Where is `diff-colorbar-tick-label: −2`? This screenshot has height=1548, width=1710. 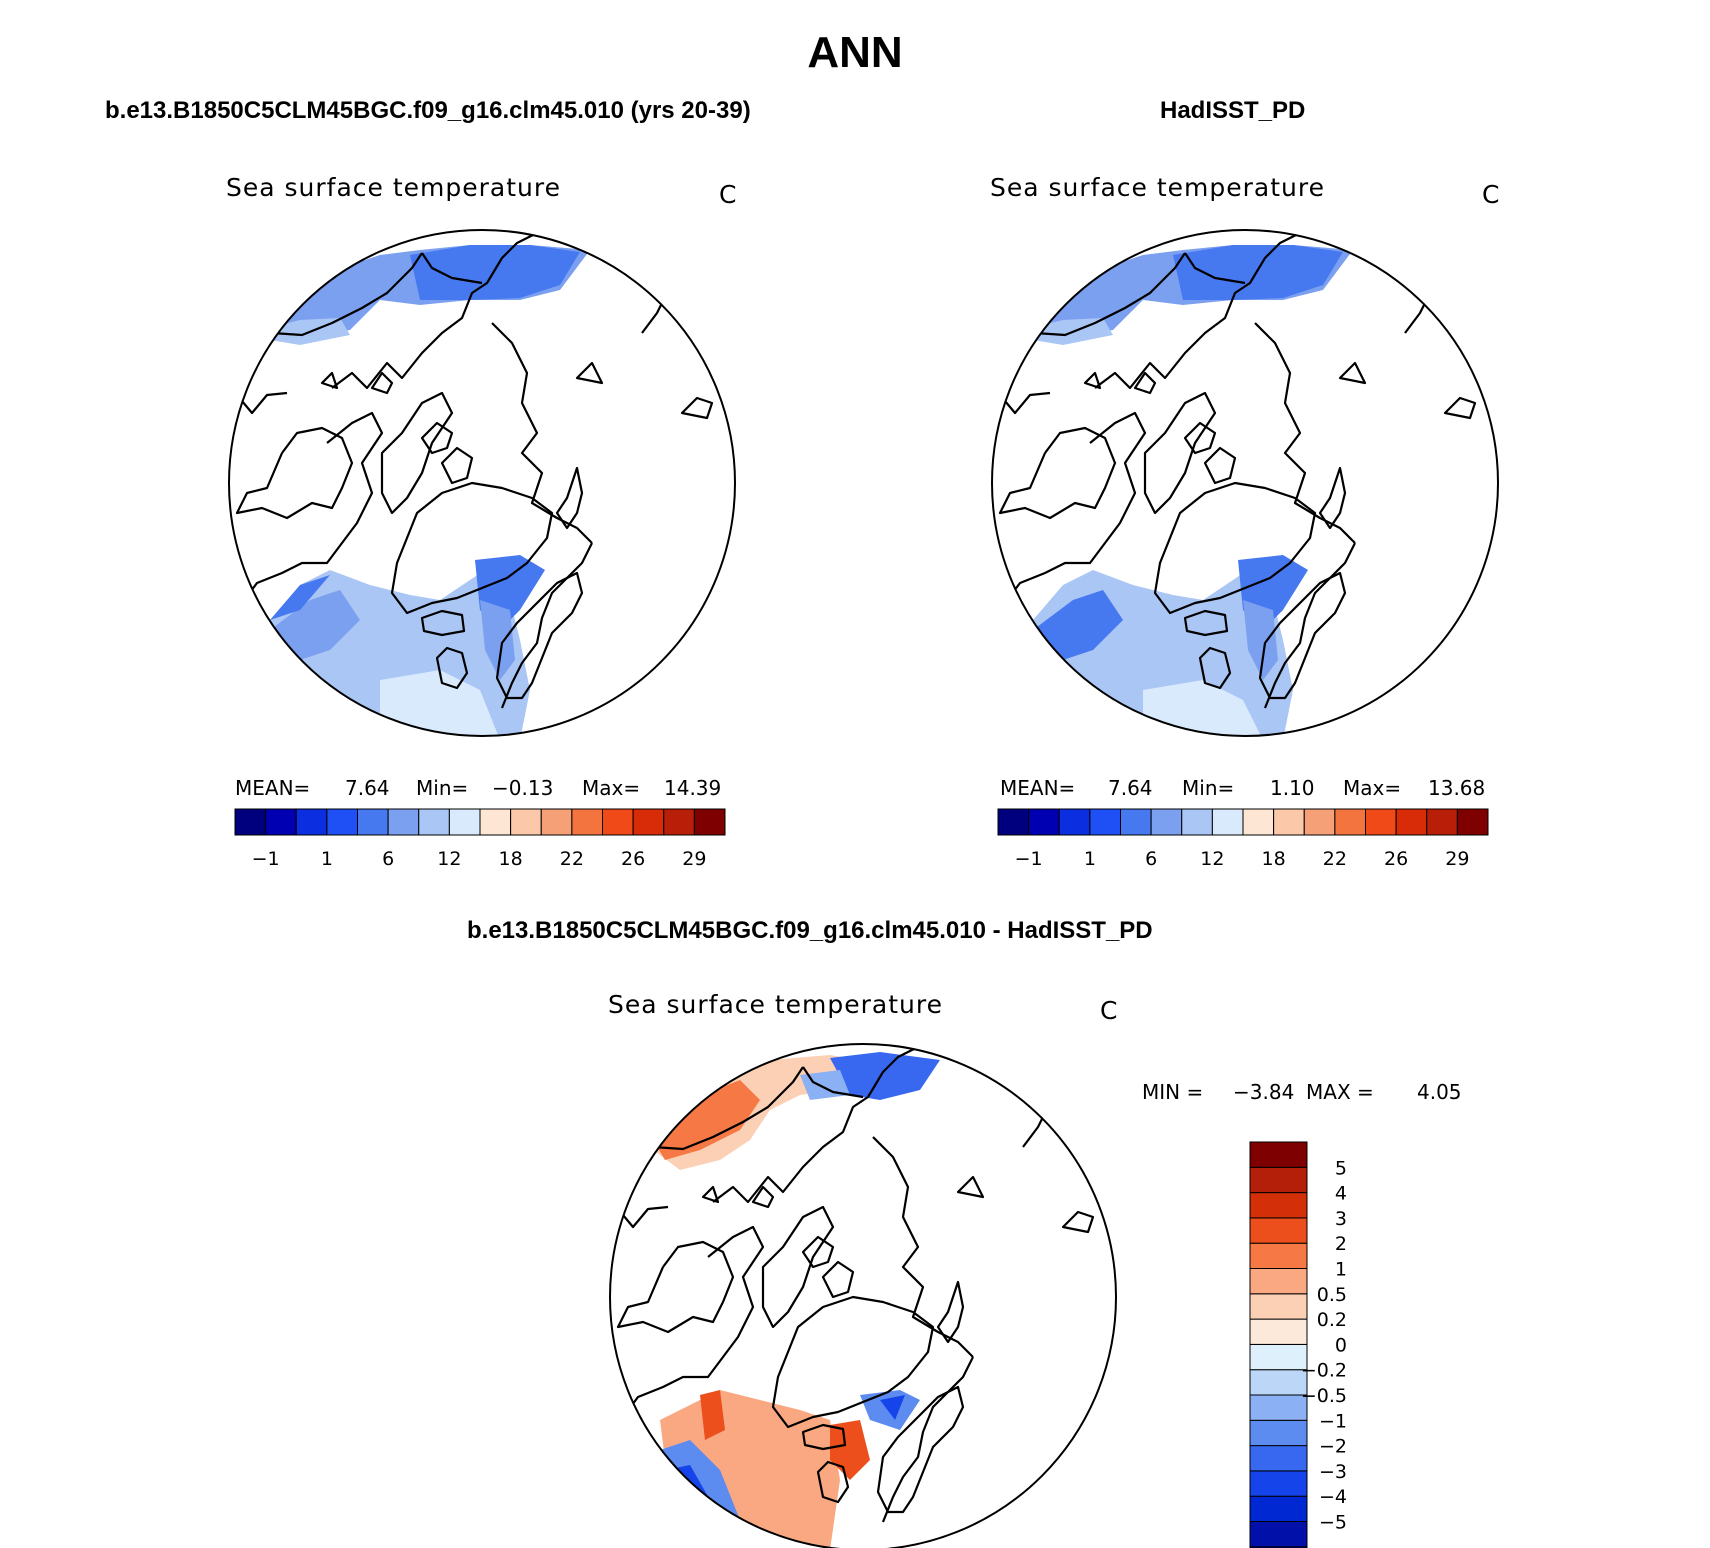 diff-colorbar-tick-label: −2 is located at coordinates (1333, 1447).